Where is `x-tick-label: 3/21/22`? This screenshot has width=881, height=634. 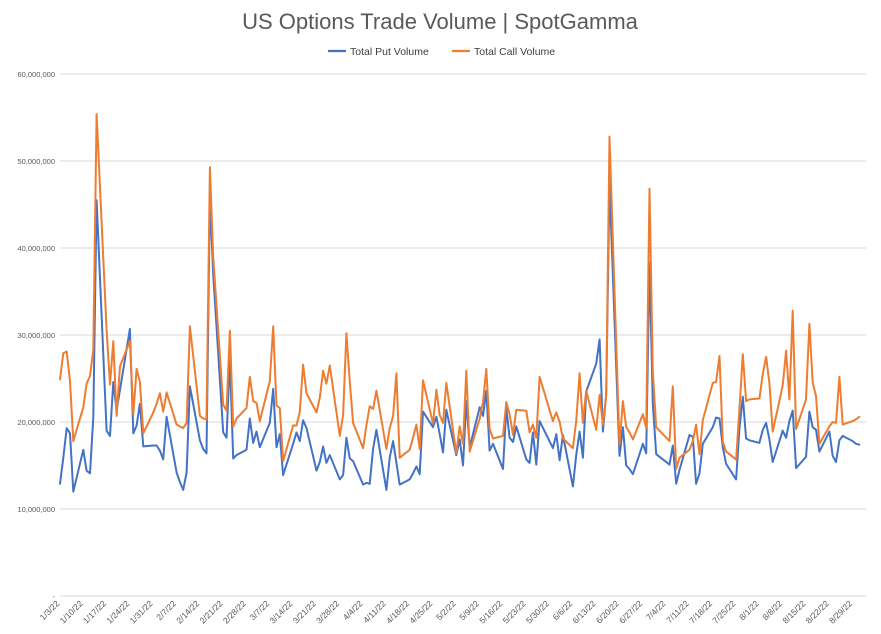 x-tick-label: 3/21/22 is located at coordinates (304, 611).